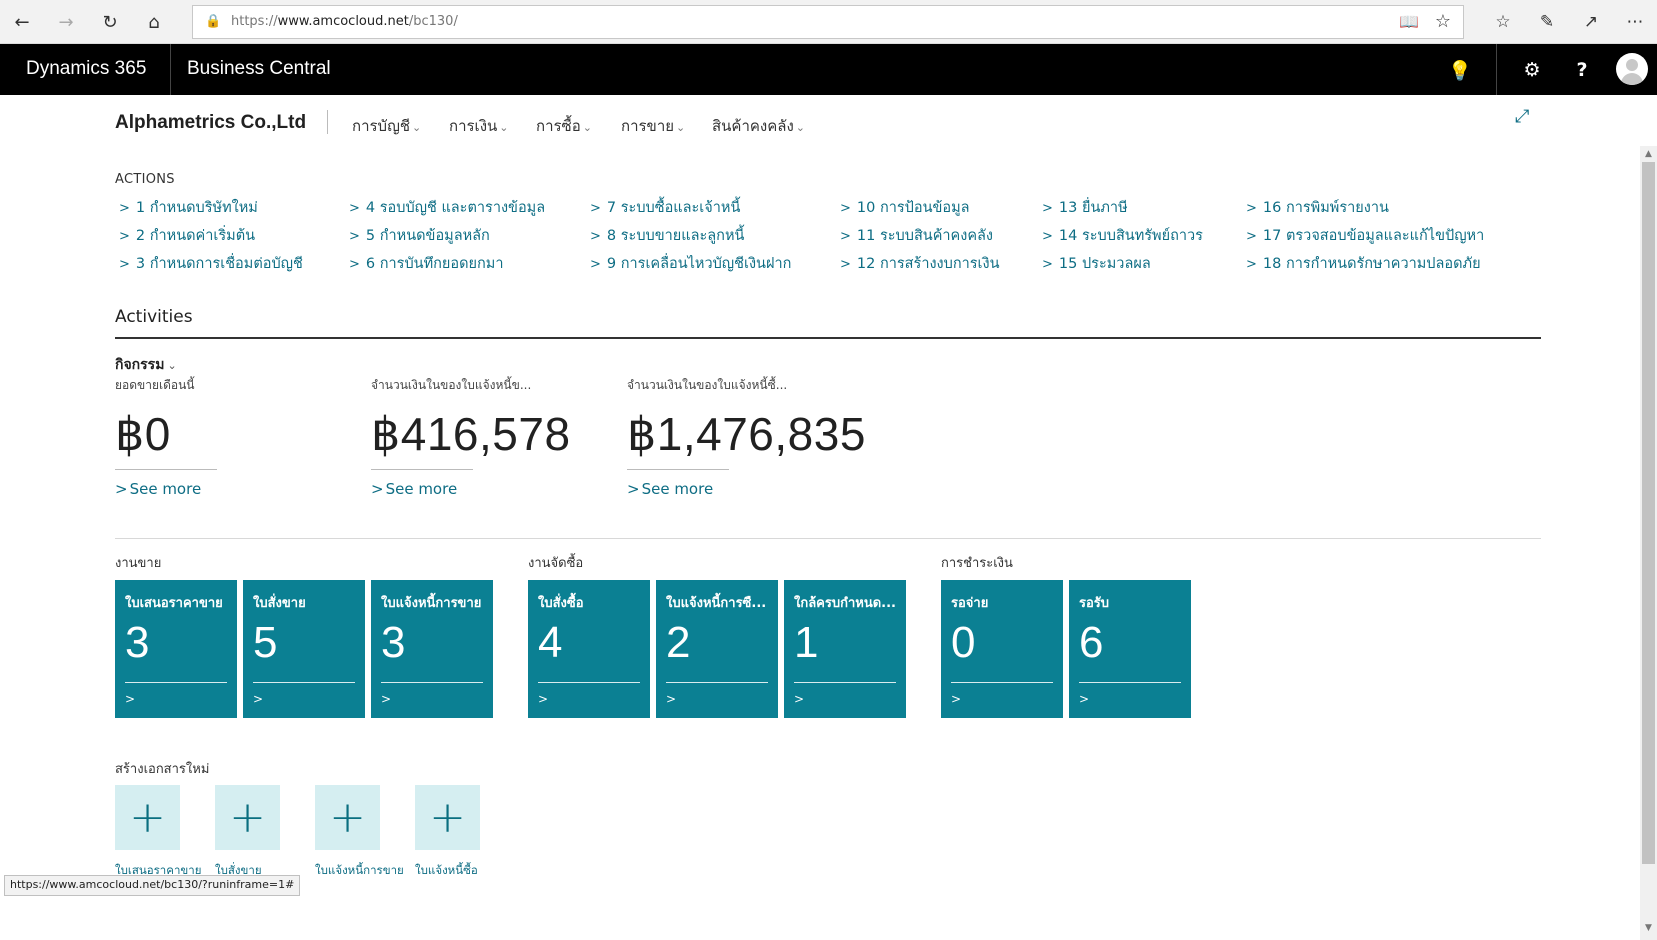 The height and width of the screenshot is (940, 1657). I want to click on tile-sales-quotes: ใบเสนอราคาขาย 3 >, so click(176, 649).